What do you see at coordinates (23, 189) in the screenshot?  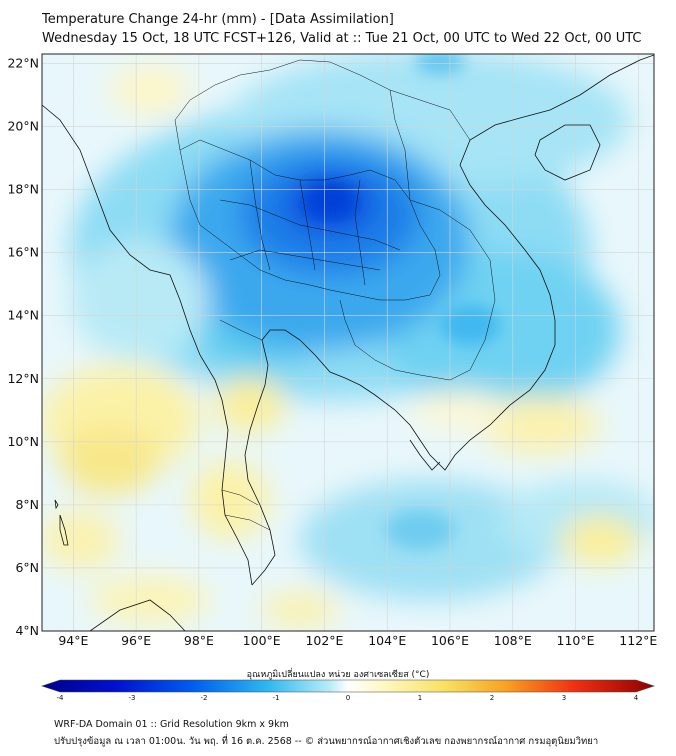 I see `lat-tick-label: 18°N` at bounding box center [23, 189].